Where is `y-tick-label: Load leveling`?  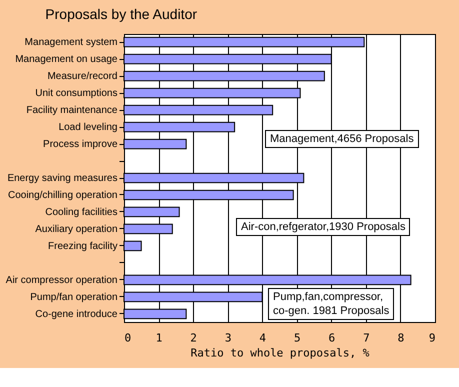
y-tick-label: Load leveling is located at coordinates (88, 128).